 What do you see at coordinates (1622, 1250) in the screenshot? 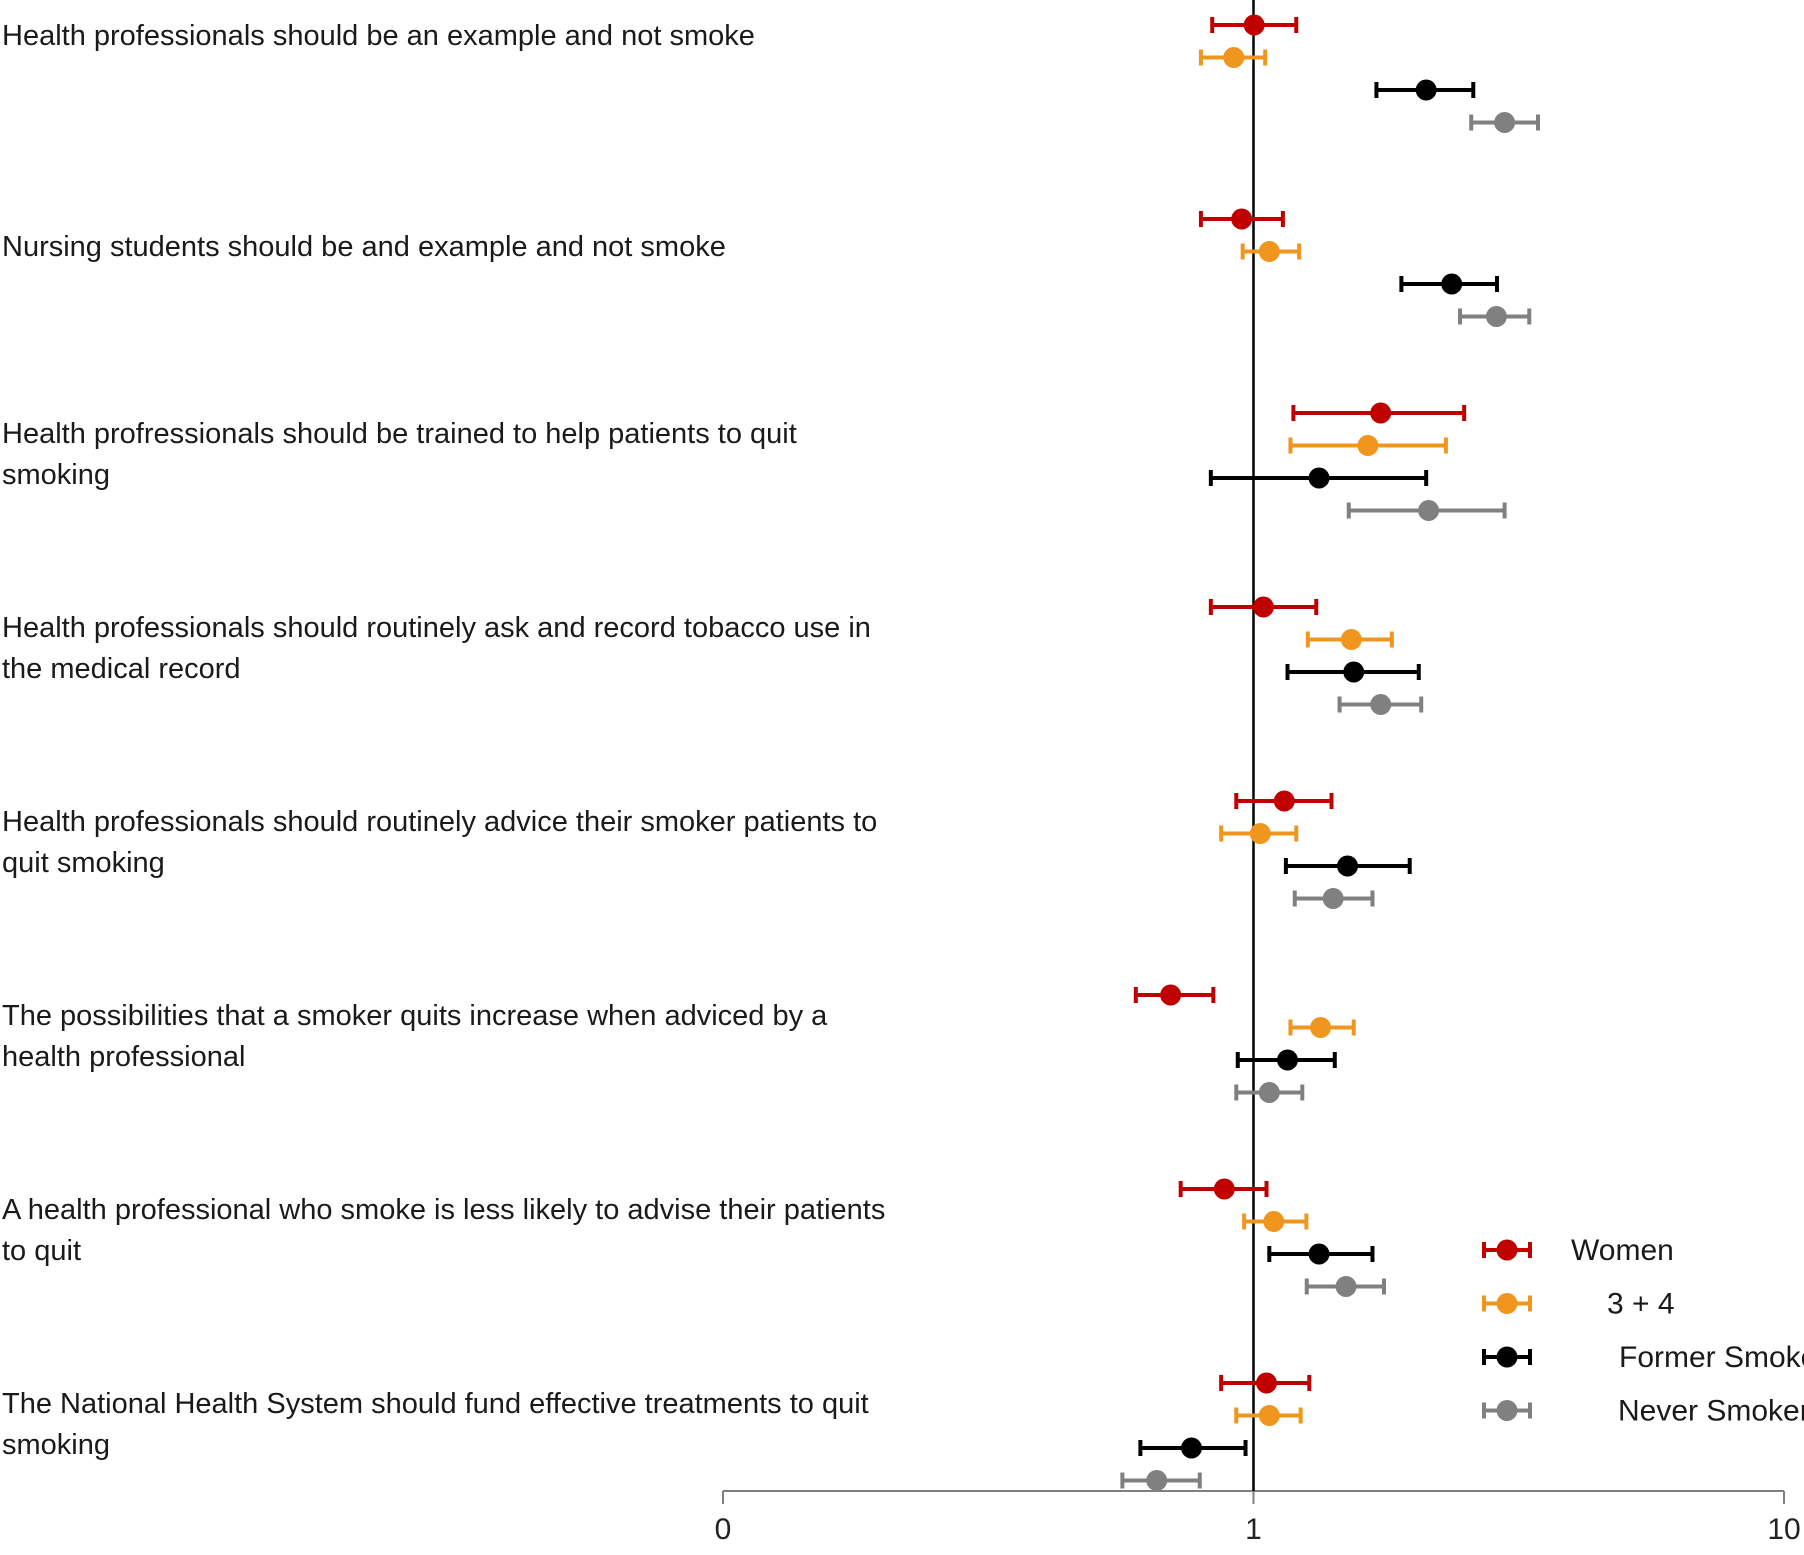
I see `legend-label: Women` at bounding box center [1622, 1250].